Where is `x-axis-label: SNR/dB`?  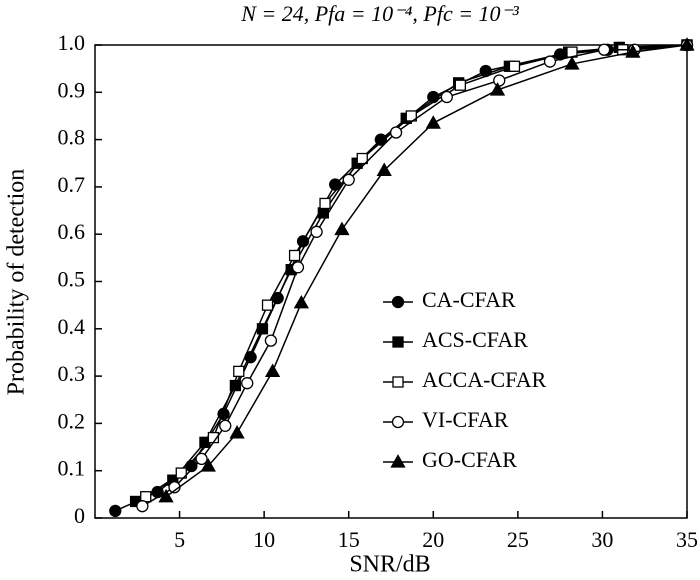
x-axis-label: SNR/dB is located at coordinates (389, 565).